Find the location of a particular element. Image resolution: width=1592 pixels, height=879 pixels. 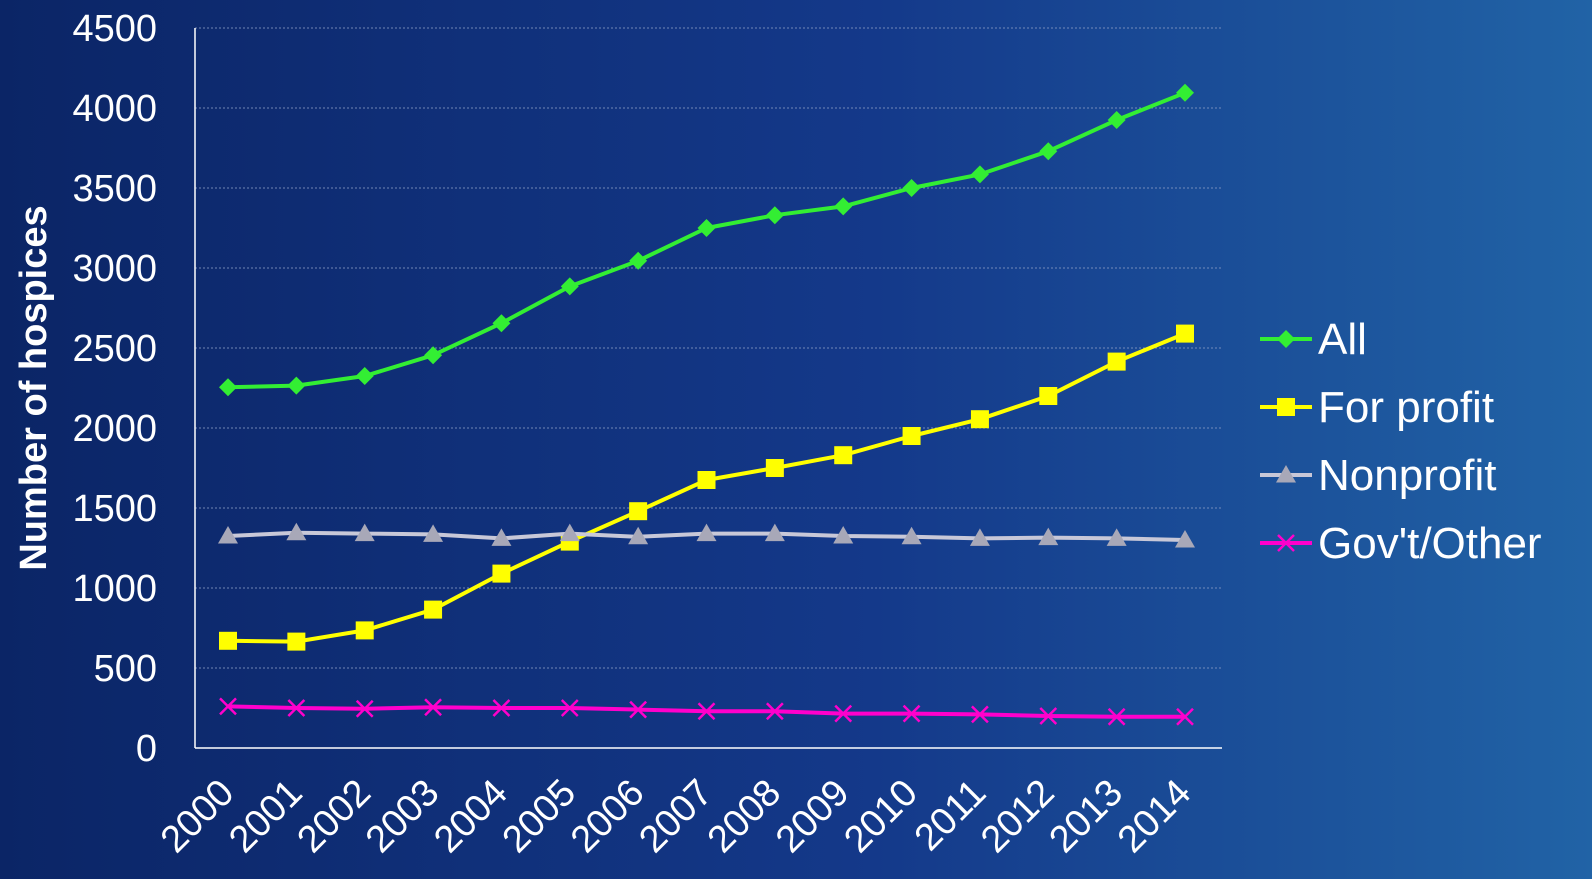

point-gov-t-other-2001 is located at coordinates (296, 708).